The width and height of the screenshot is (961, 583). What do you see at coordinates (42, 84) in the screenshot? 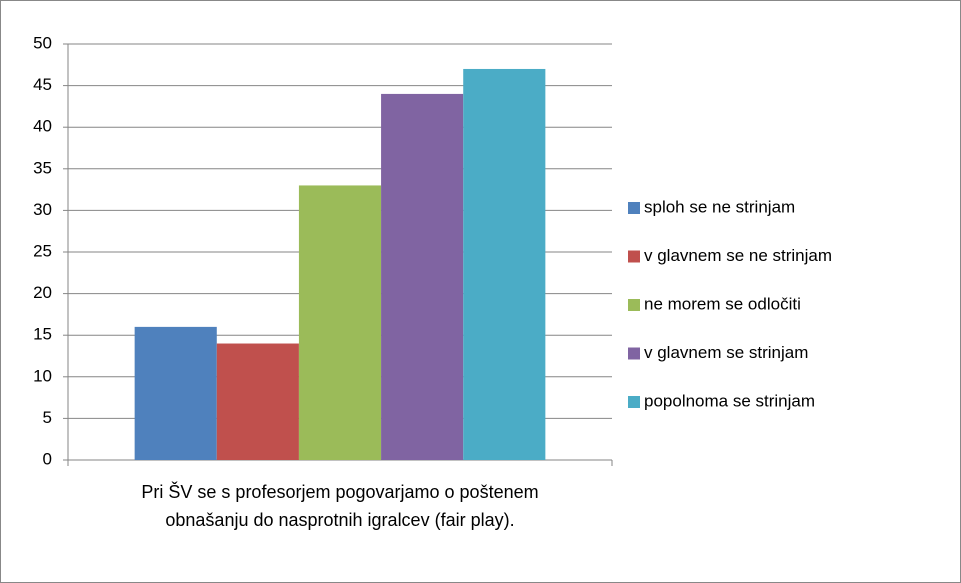
I see `y-tick-label: 45` at bounding box center [42, 84].